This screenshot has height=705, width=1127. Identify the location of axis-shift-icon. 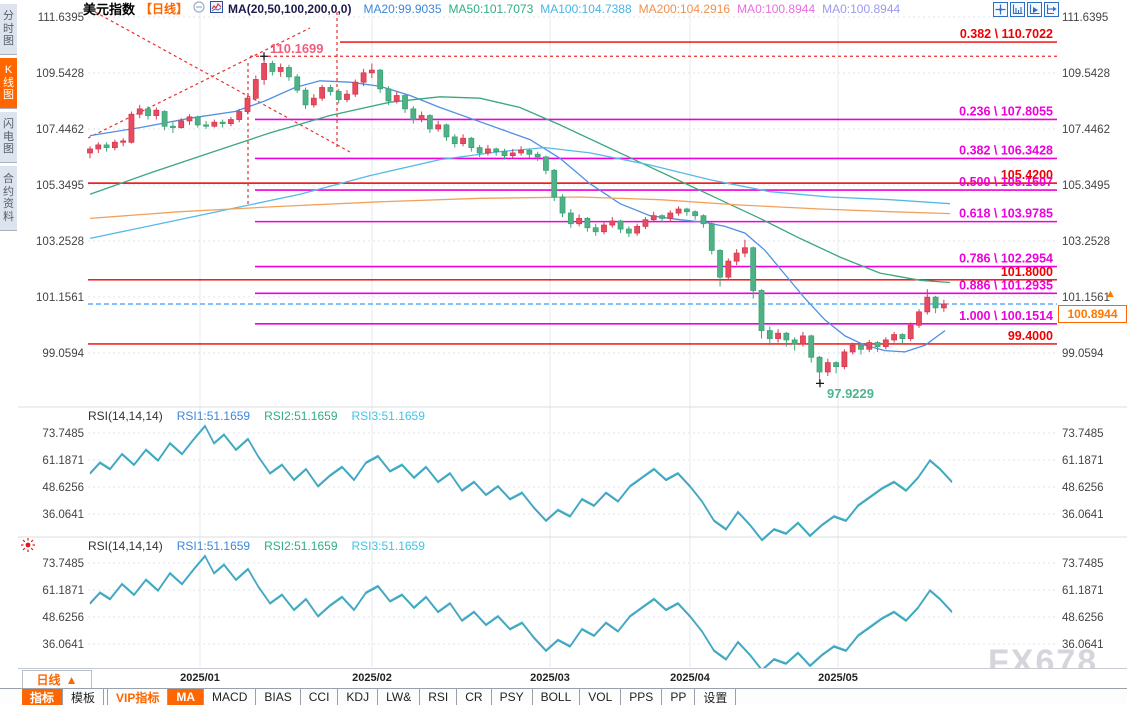
(1051, 9).